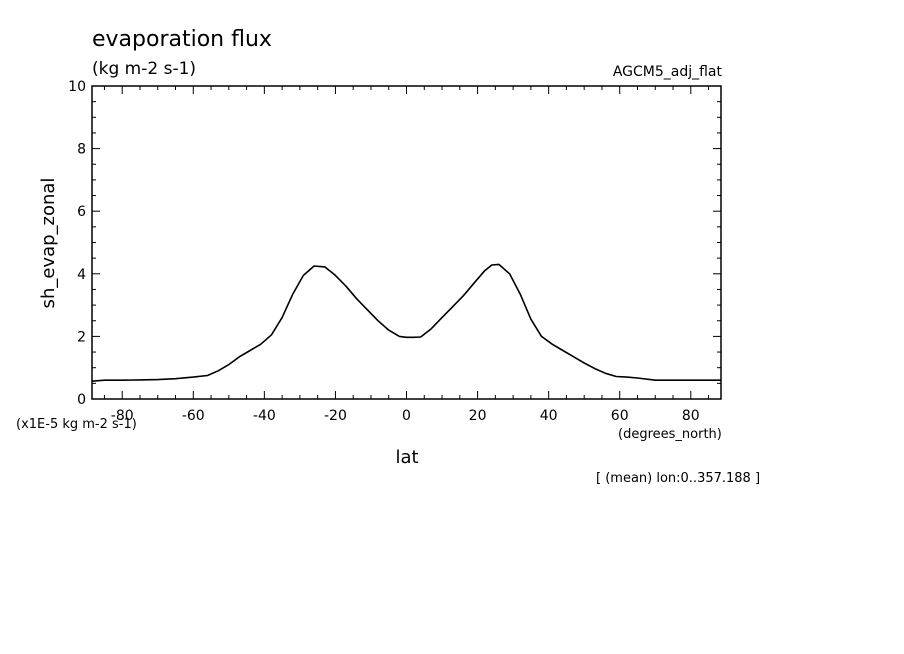  What do you see at coordinates (81, 275) in the screenshot?
I see `y-tick-label: 4` at bounding box center [81, 275].